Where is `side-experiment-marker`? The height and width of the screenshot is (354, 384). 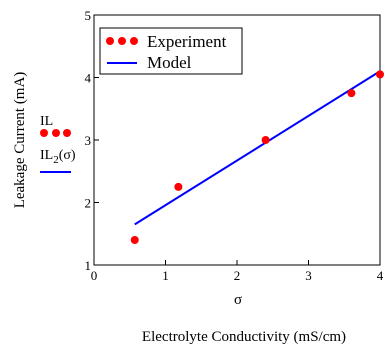 side-experiment-marker is located at coordinates (55, 133).